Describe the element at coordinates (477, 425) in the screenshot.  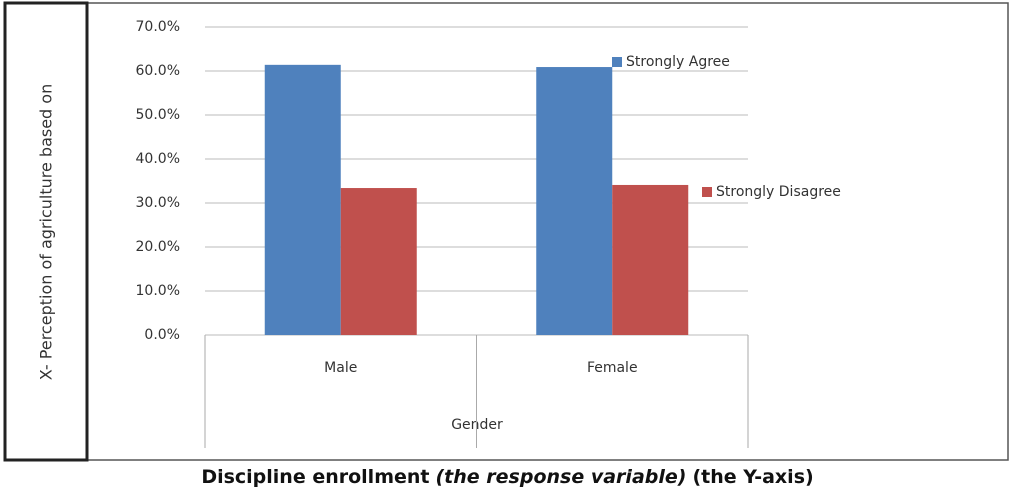
I see `x-axis-title: Gender` at that location.